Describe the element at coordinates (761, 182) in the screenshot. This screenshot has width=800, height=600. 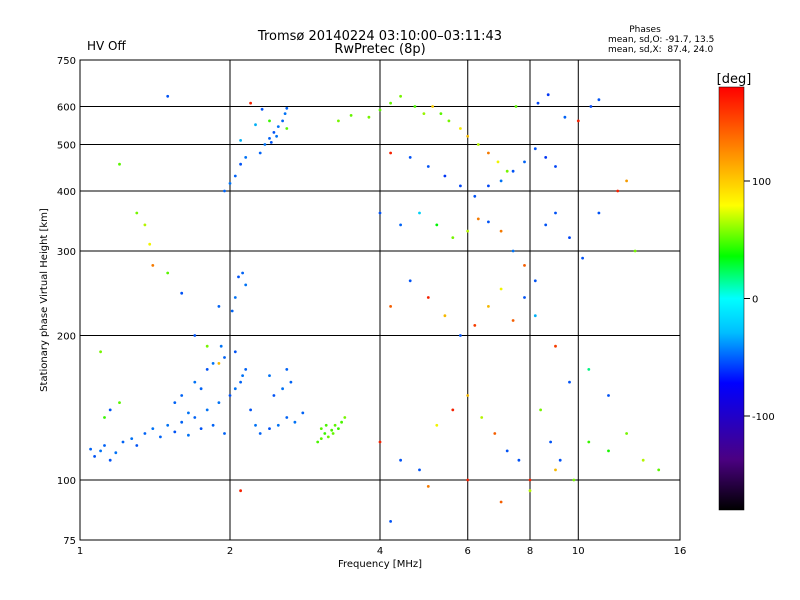
I see `colorbar-tick-label: 100` at that location.